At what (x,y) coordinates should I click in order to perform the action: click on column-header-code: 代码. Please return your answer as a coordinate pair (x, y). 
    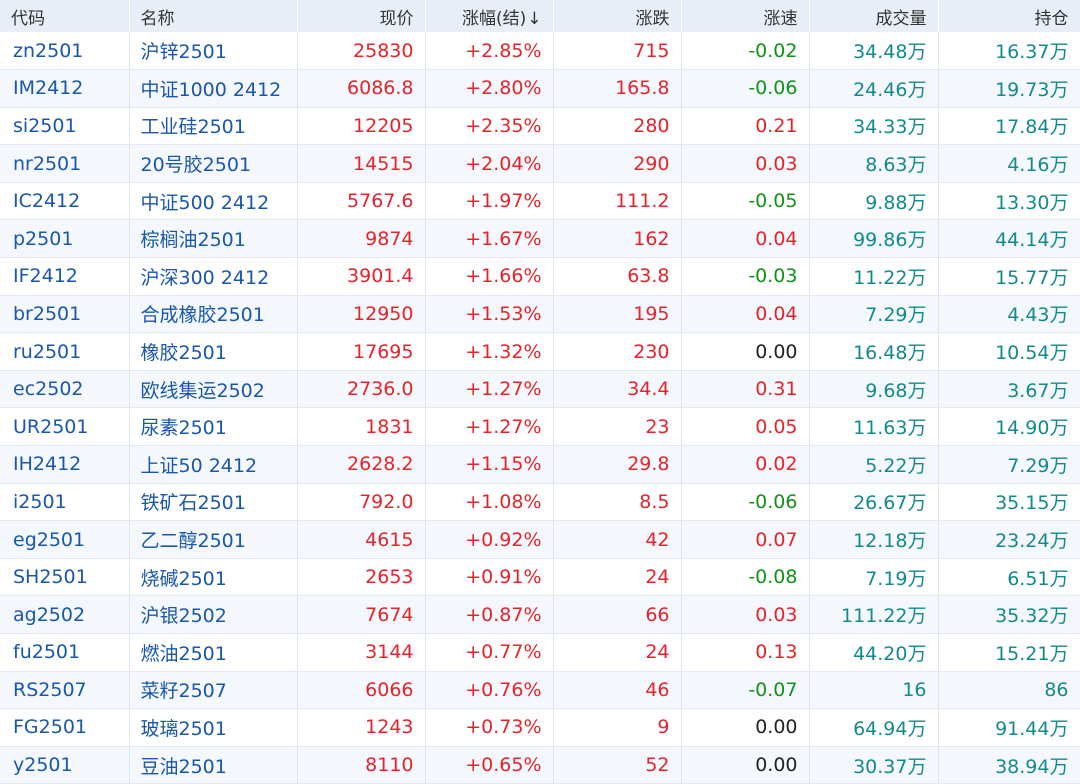
    Looking at the image, I should click on (65, 16).